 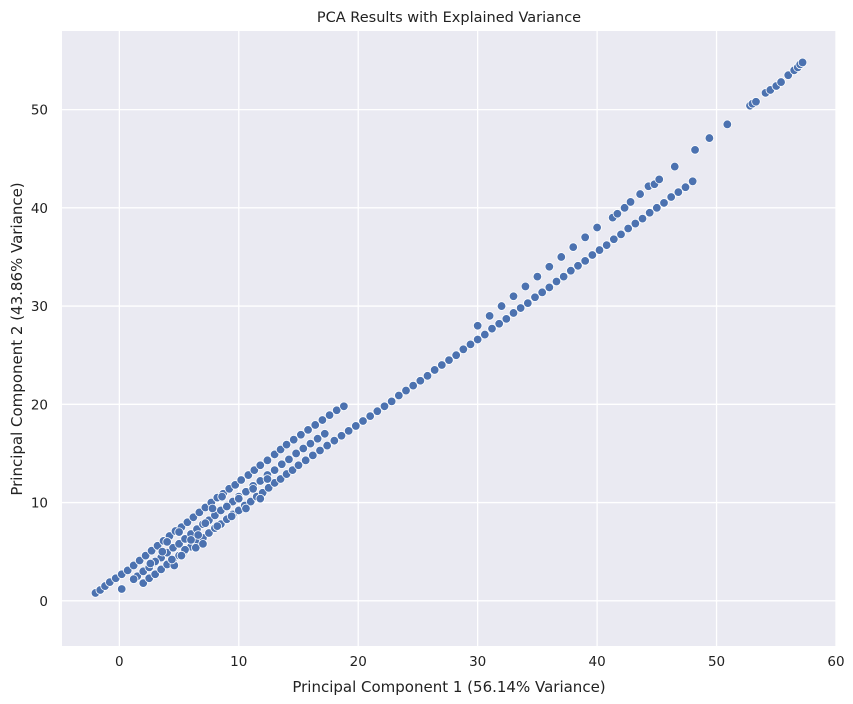 I want to click on x-tick-label: 50, so click(x=716, y=662).